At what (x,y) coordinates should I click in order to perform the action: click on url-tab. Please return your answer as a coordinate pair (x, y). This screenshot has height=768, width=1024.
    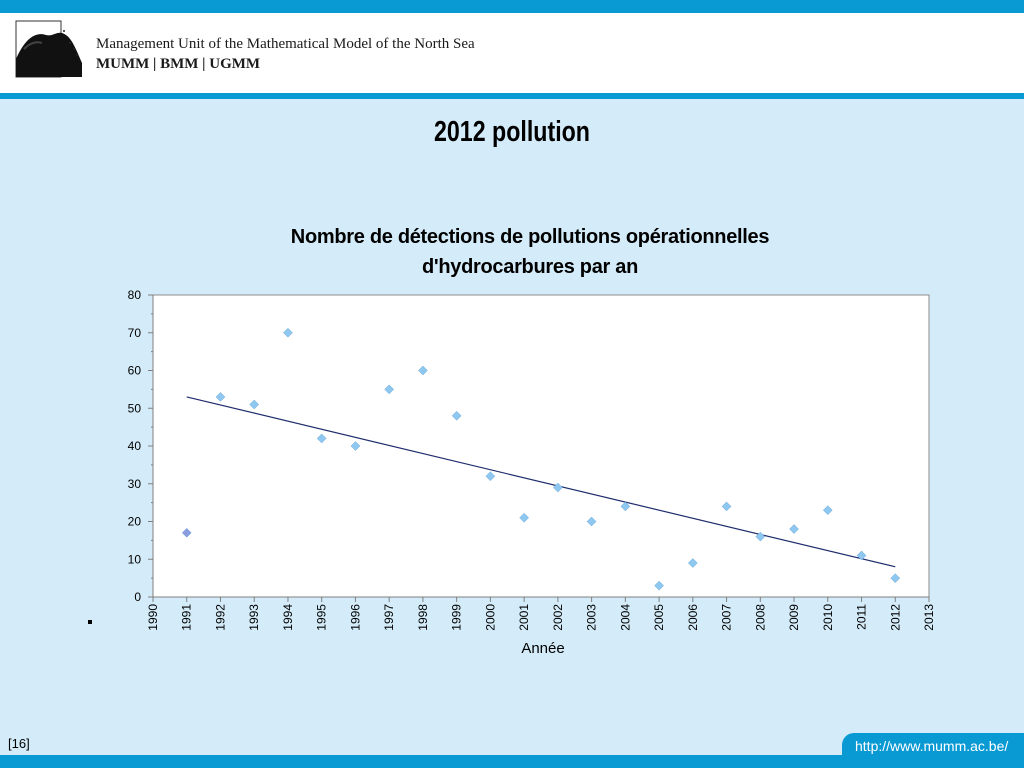
    Looking at the image, I should click on (933, 746).